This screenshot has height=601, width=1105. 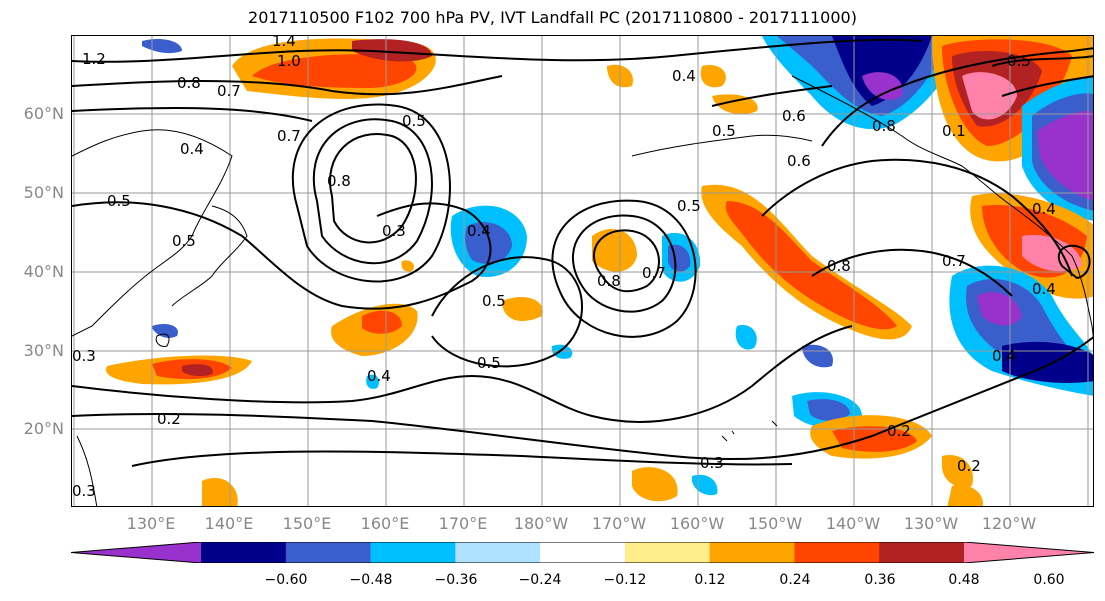 I want to click on contour-label: 1.4, so click(x=284, y=43).